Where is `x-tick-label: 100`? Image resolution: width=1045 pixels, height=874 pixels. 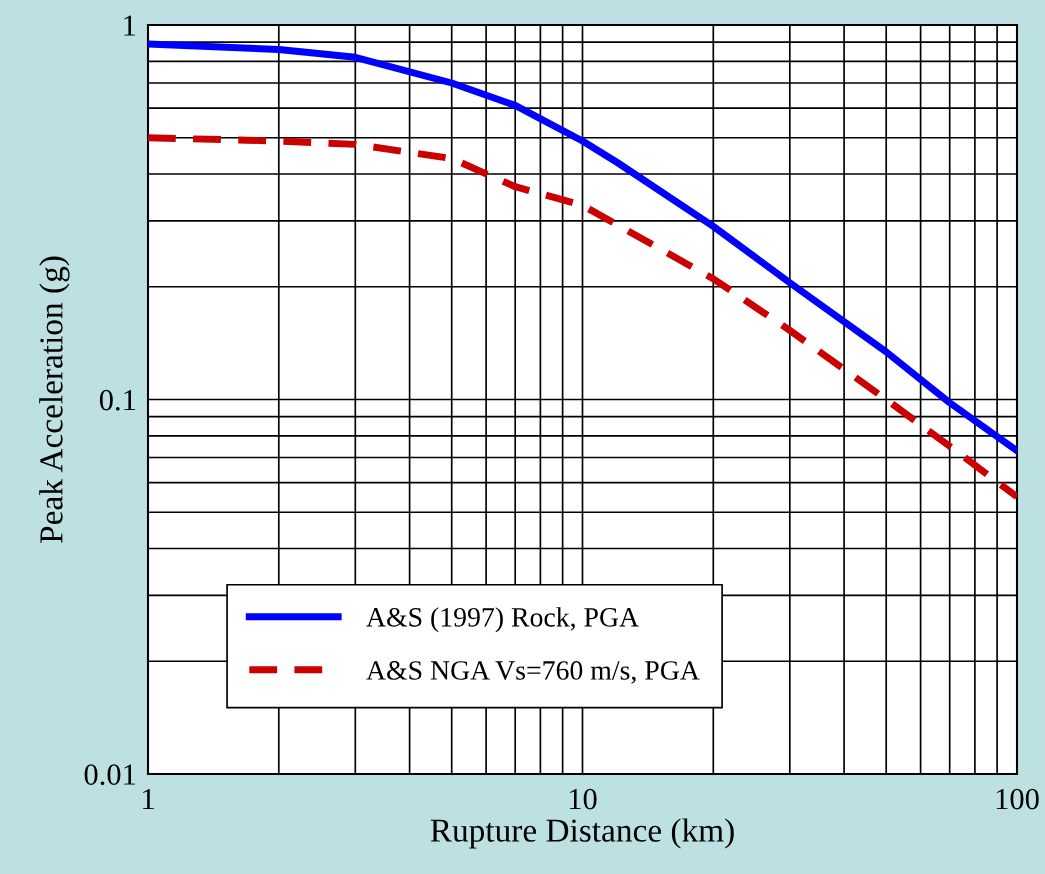
x-tick-label: 100 is located at coordinates (1017, 799).